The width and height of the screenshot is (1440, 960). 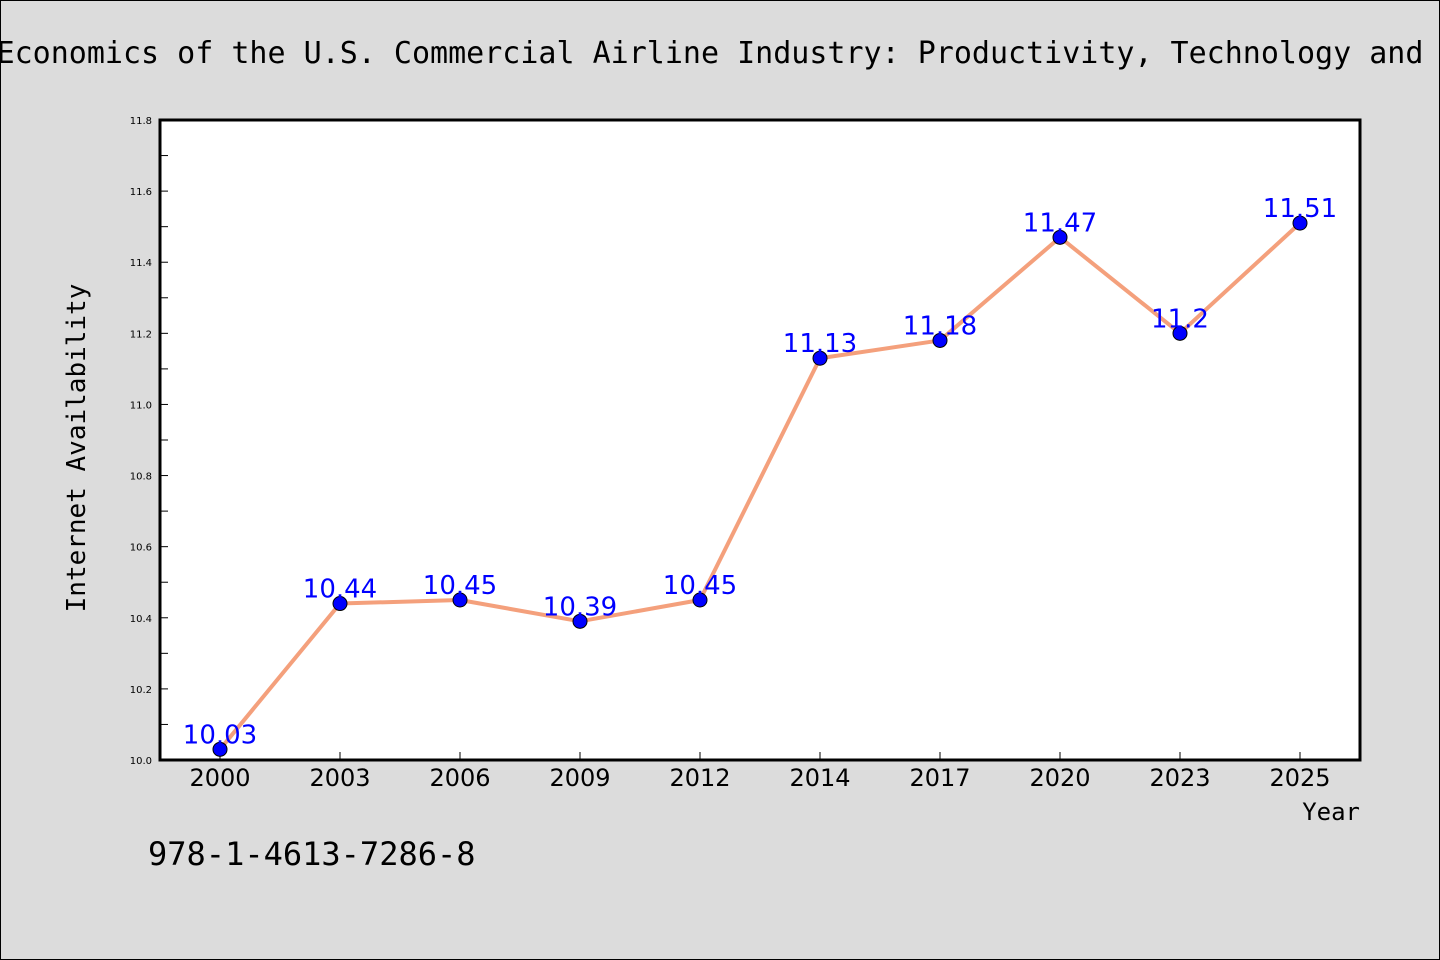 What do you see at coordinates (141, 477) in the screenshot?
I see `y-tick-label: 10.8` at bounding box center [141, 477].